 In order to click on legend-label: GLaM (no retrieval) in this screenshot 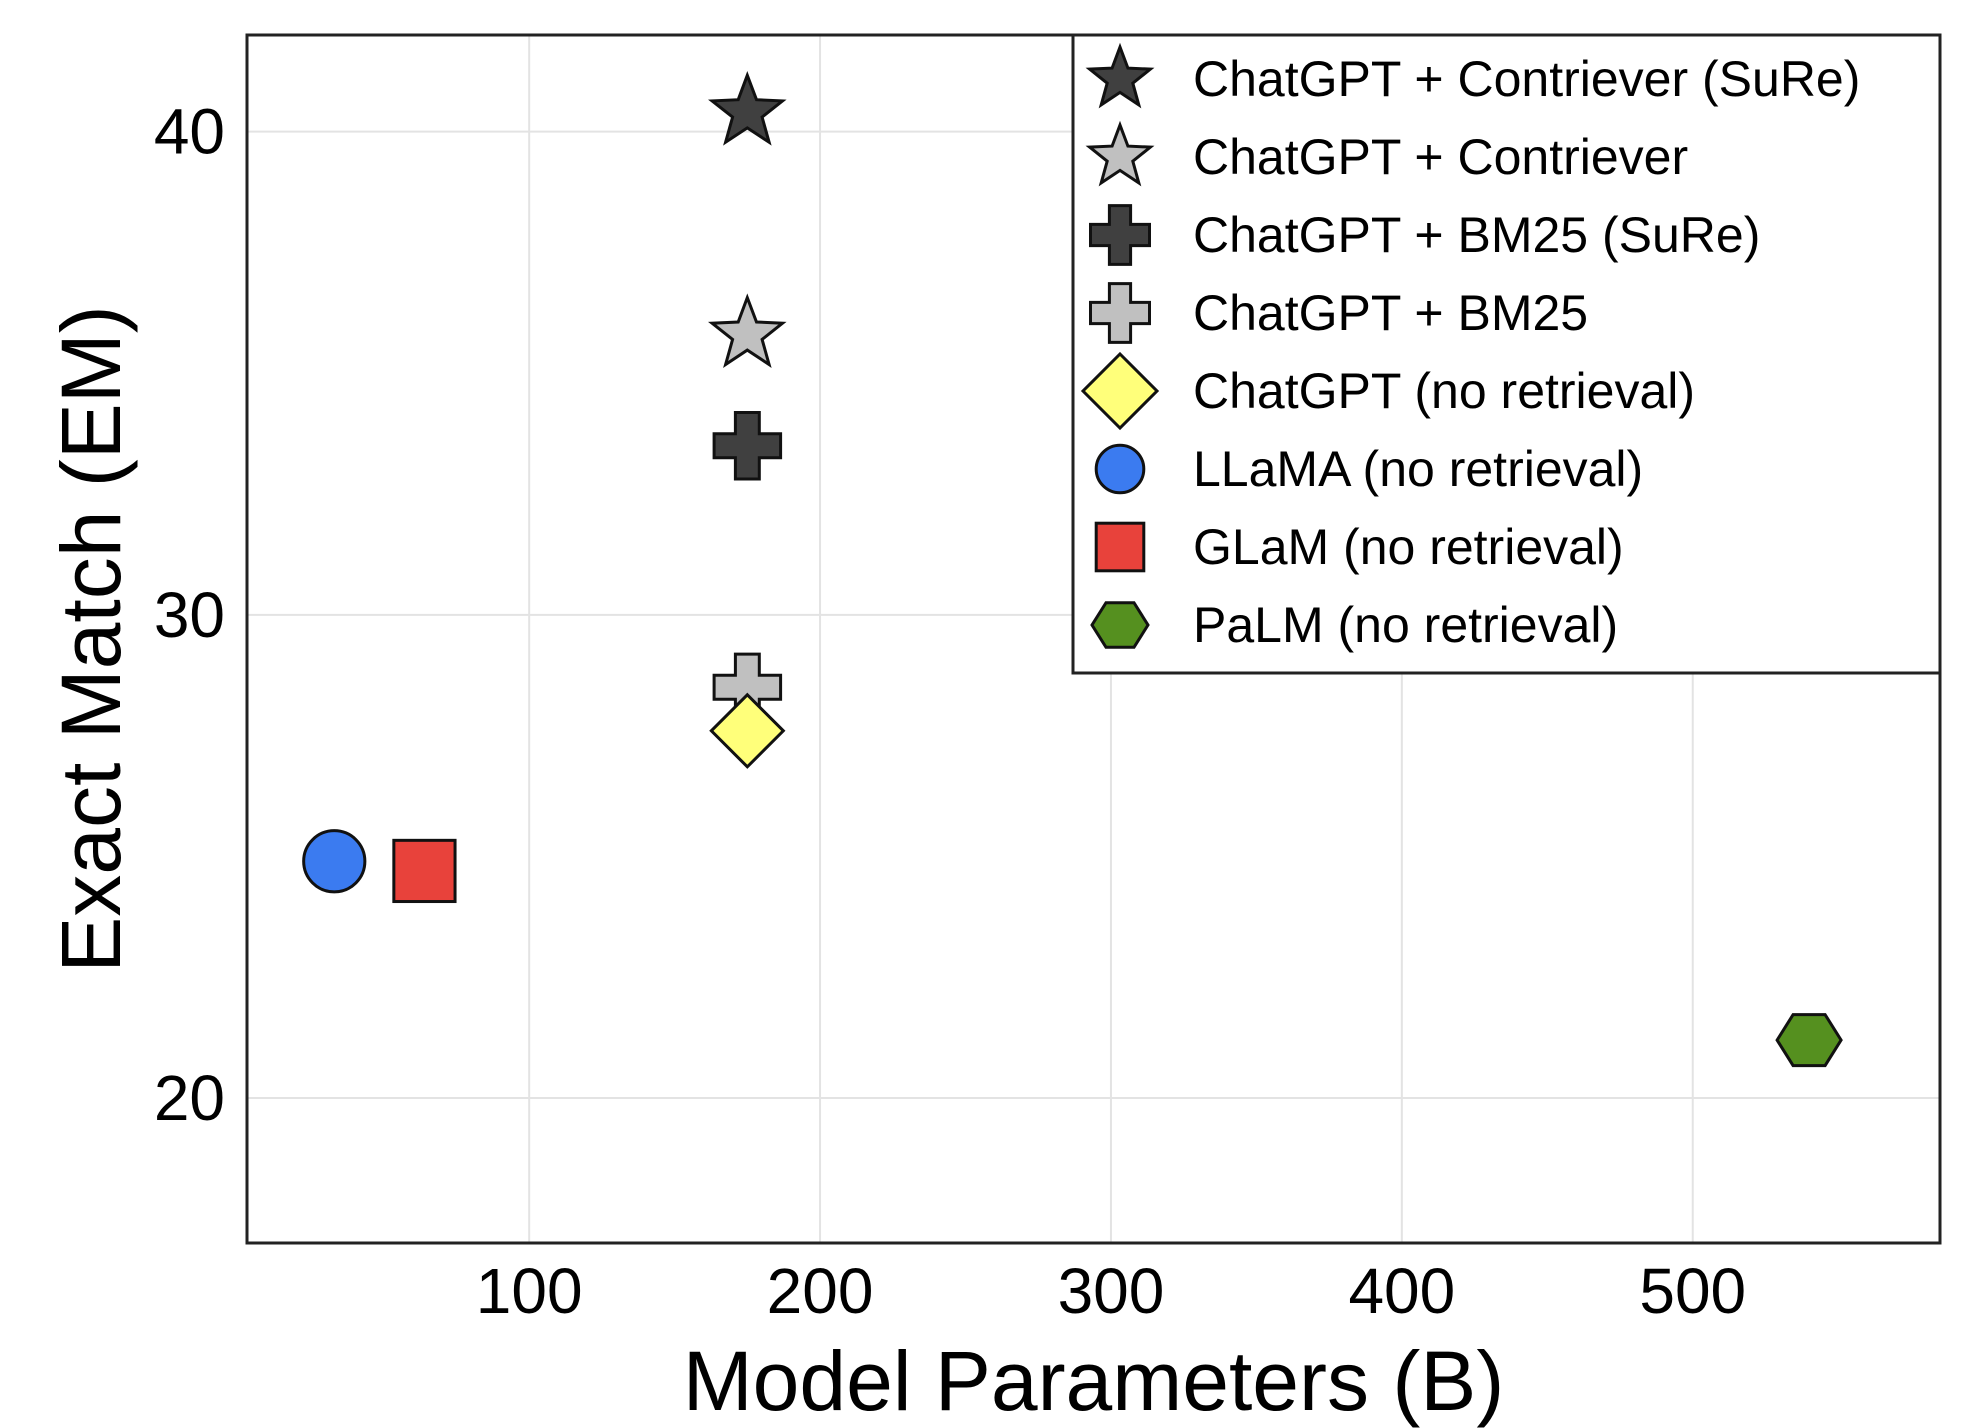, I will do `click(1408, 547)`.